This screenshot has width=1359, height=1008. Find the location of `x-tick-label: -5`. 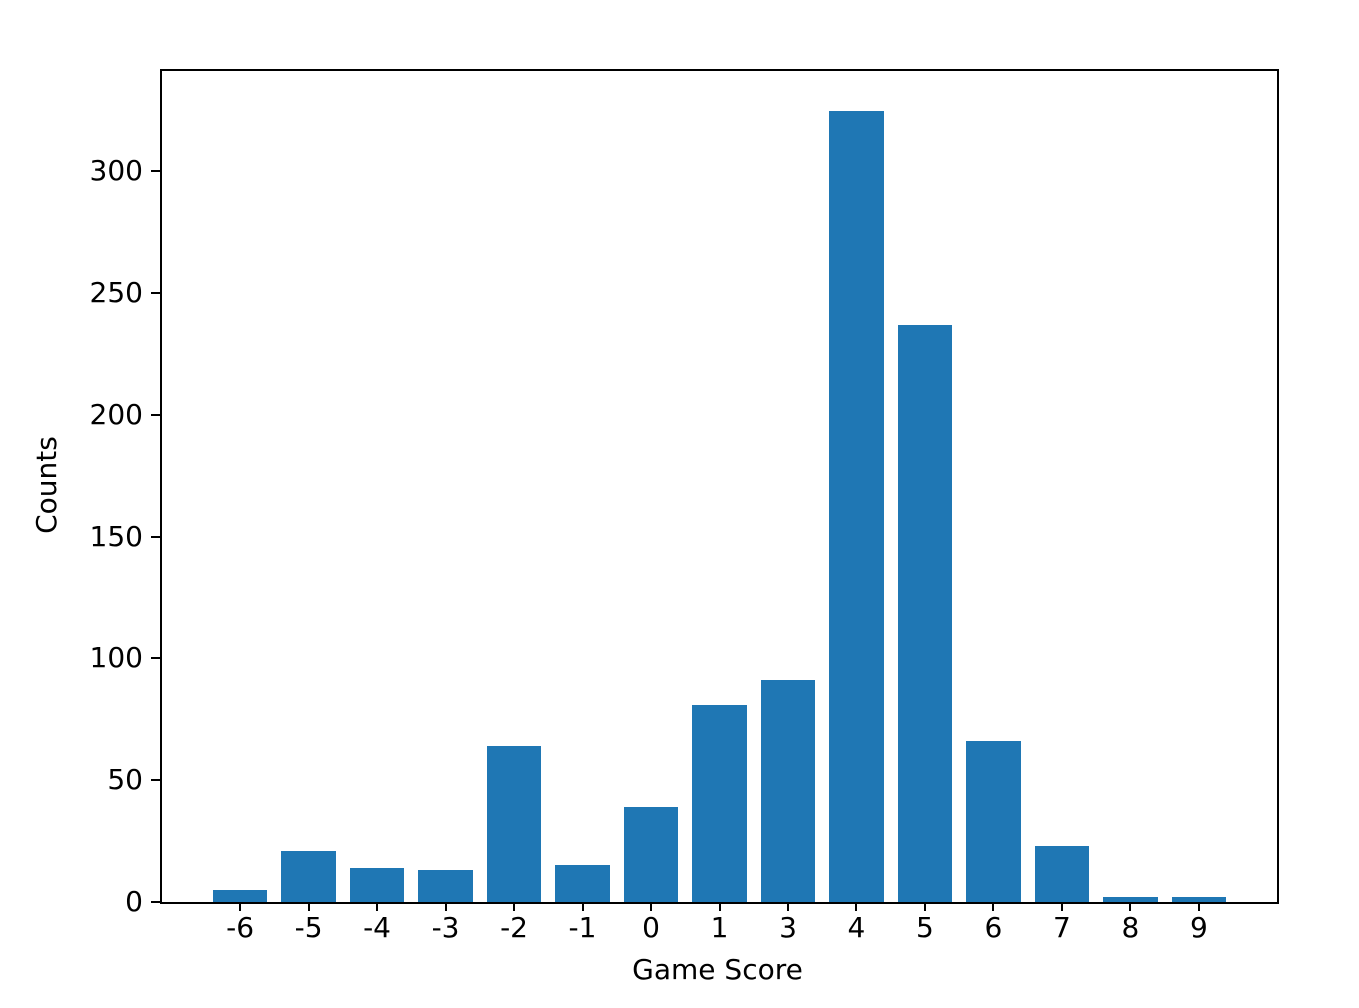

x-tick-label: -5 is located at coordinates (308, 927).